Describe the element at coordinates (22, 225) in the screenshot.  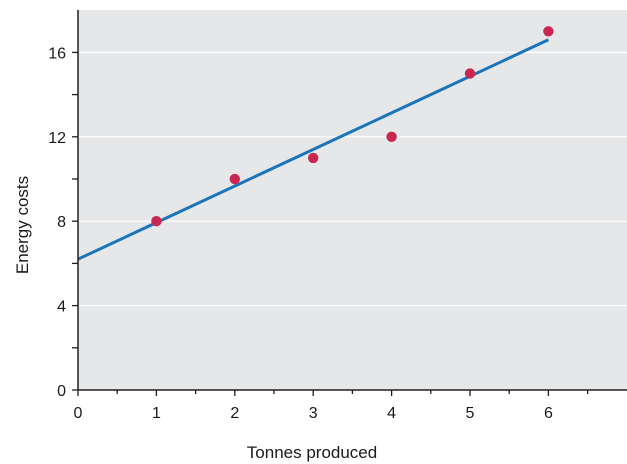
I see `y-axis-label: Energy costs` at that location.